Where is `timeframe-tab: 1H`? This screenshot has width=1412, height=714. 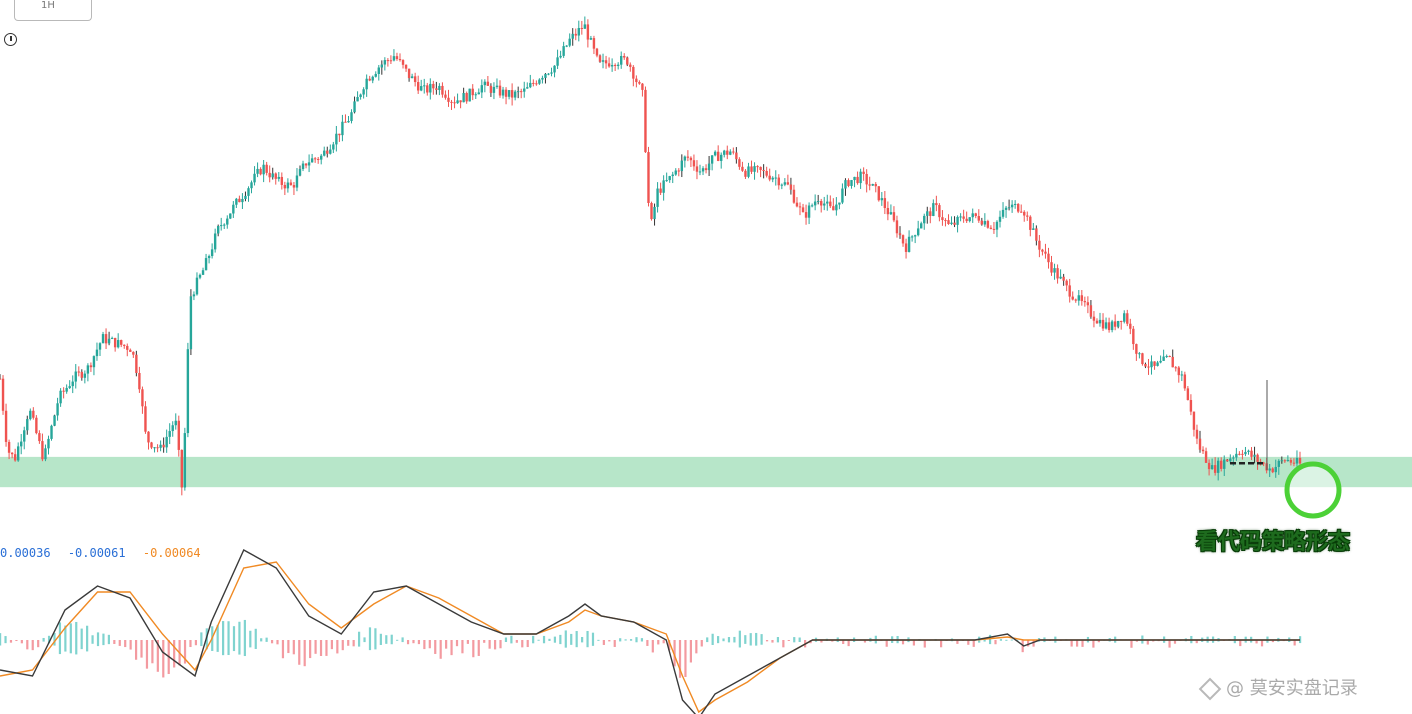 timeframe-tab: 1H is located at coordinates (53, 10).